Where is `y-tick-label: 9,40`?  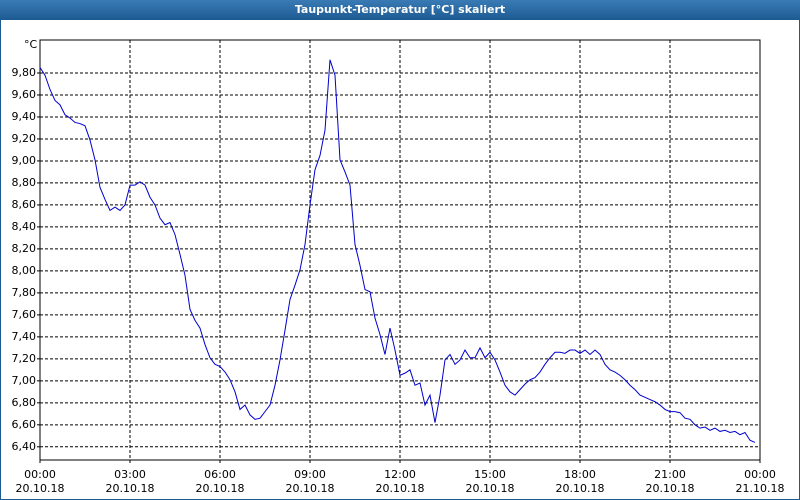
y-tick-label: 9,40 is located at coordinates (24, 116).